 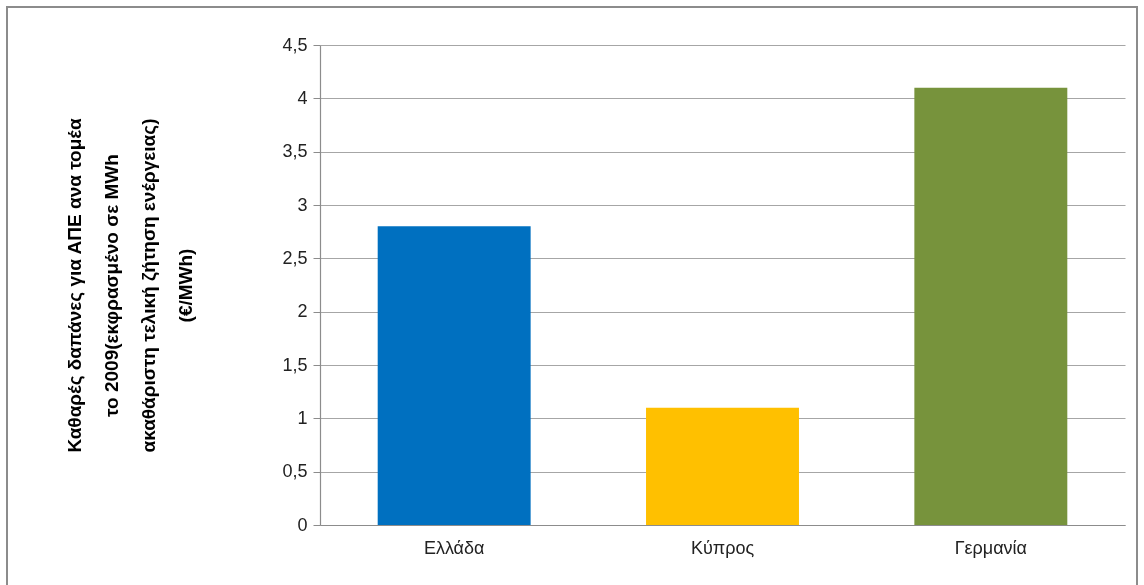 What do you see at coordinates (295, 364) in the screenshot?
I see `y-tick-label: 1,5` at bounding box center [295, 364].